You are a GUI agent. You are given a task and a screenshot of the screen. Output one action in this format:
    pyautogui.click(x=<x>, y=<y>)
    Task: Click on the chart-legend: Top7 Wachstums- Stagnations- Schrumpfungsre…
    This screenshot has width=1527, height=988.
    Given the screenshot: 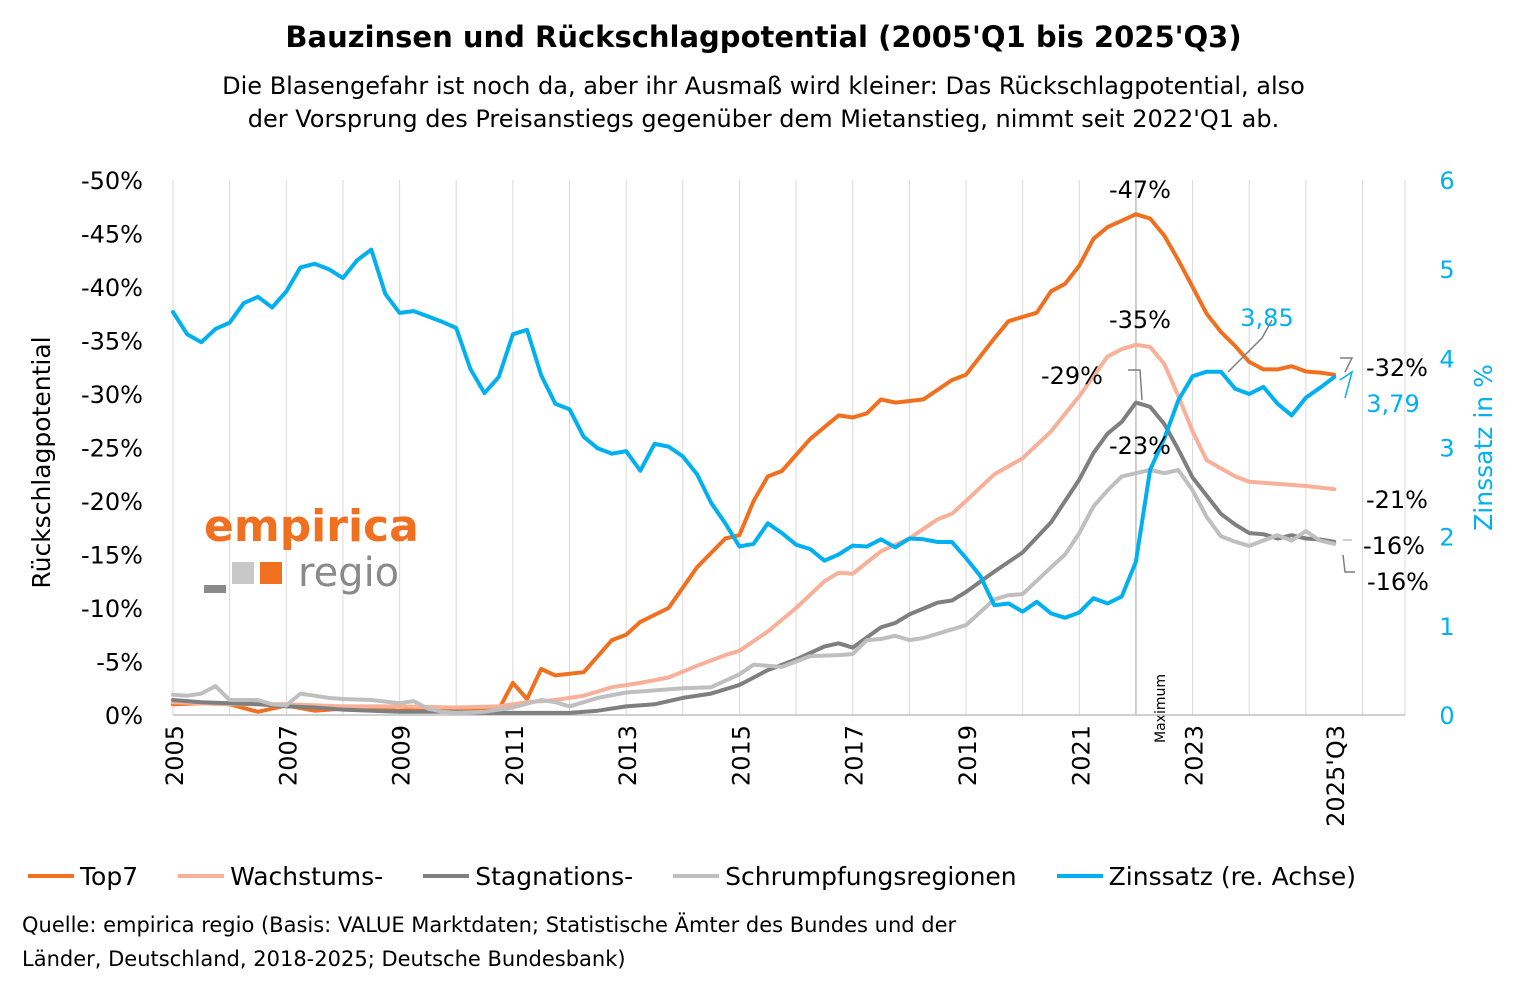 What is the action you would take?
    pyautogui.click(x=712, y=876)
    